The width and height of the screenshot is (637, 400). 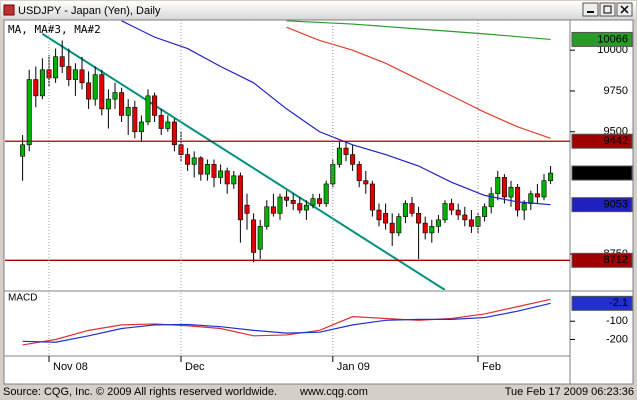 I want to click on minimize-button, so click(x=590, y=9).